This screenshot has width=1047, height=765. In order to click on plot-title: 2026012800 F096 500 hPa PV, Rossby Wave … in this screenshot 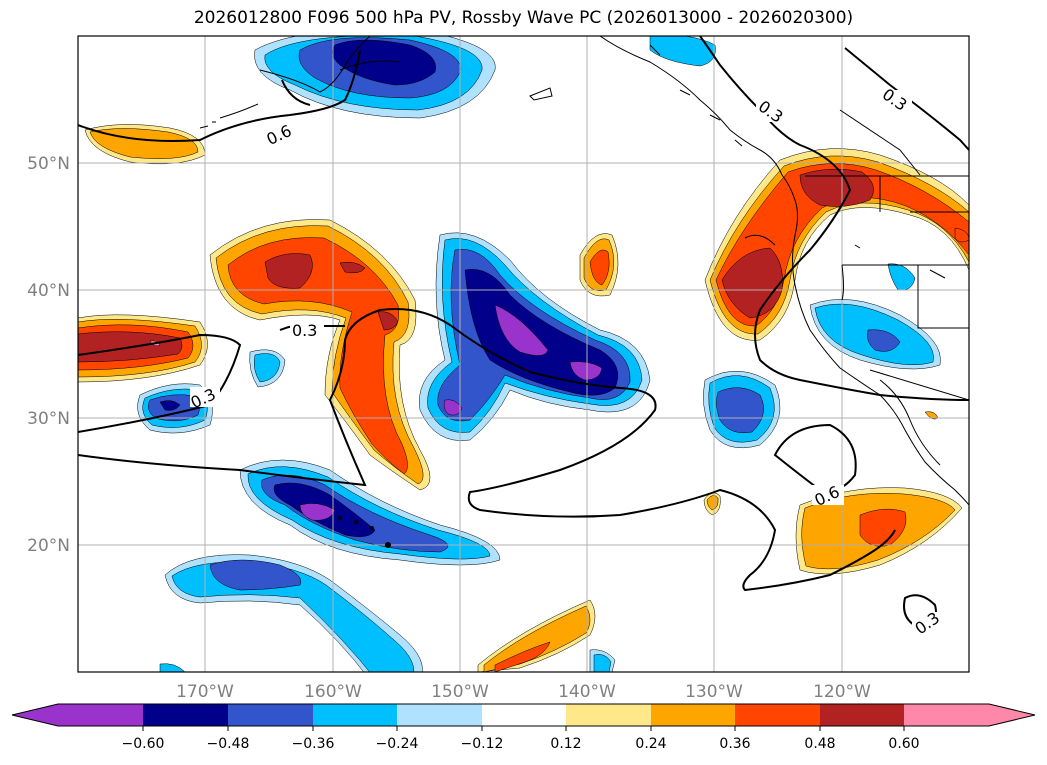, I will do `click(523, 18)`.